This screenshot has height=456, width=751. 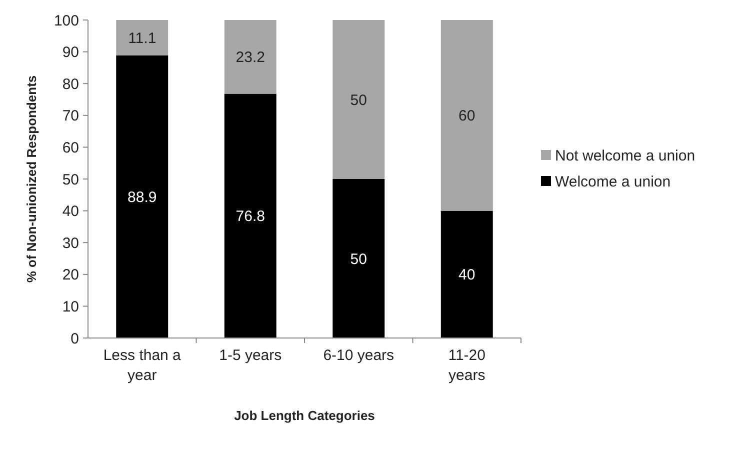 I want to click on y-tick-label: 50, so click(x=70, y=179).